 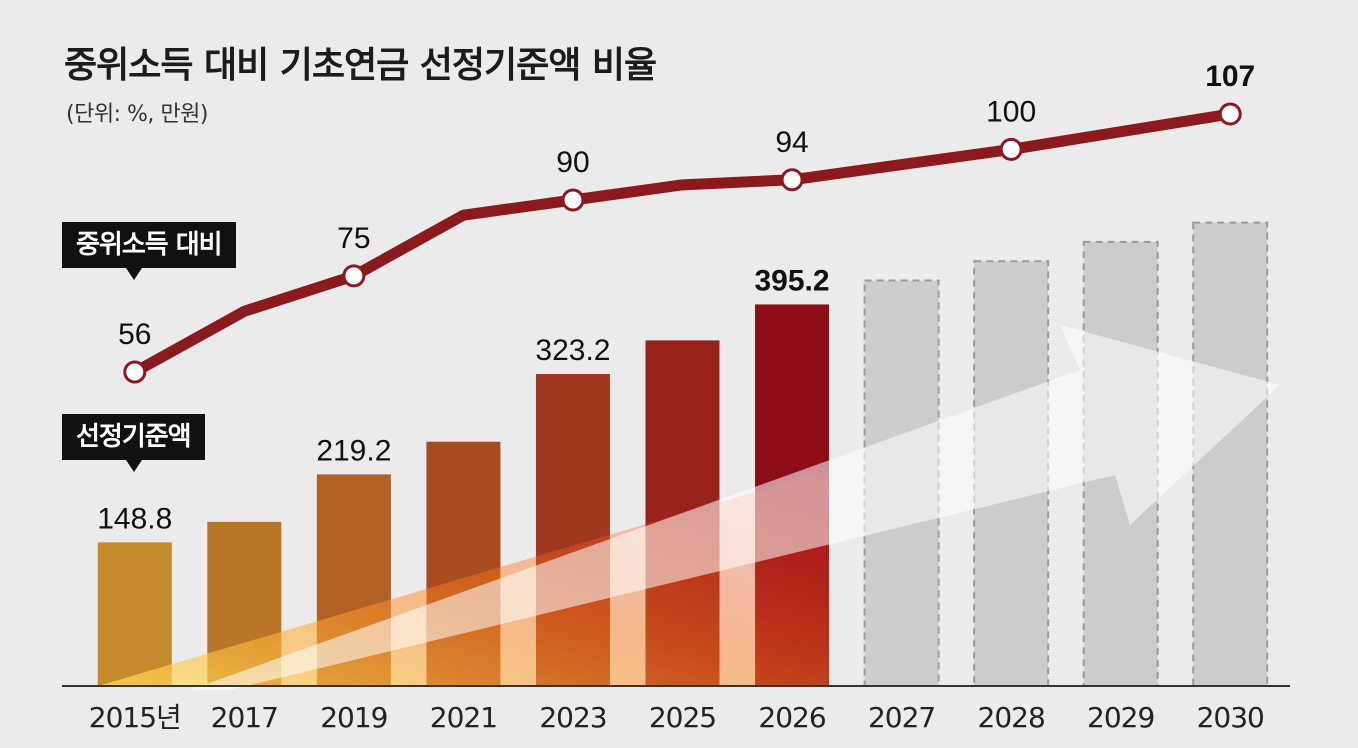 What do you see at coordinates (792, 180) in the screenshot?
I see `ratio-marker-2026` at bounding box center [792, 180].